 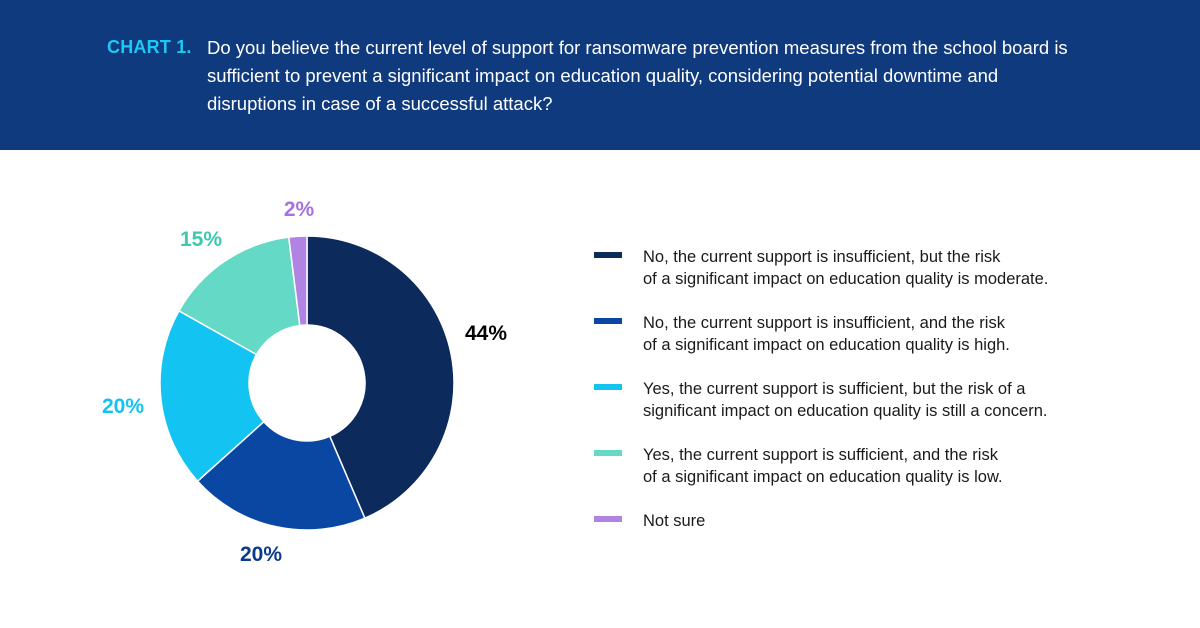 I want to click on slice-value-label: 2%, so click(x=299, y=209).